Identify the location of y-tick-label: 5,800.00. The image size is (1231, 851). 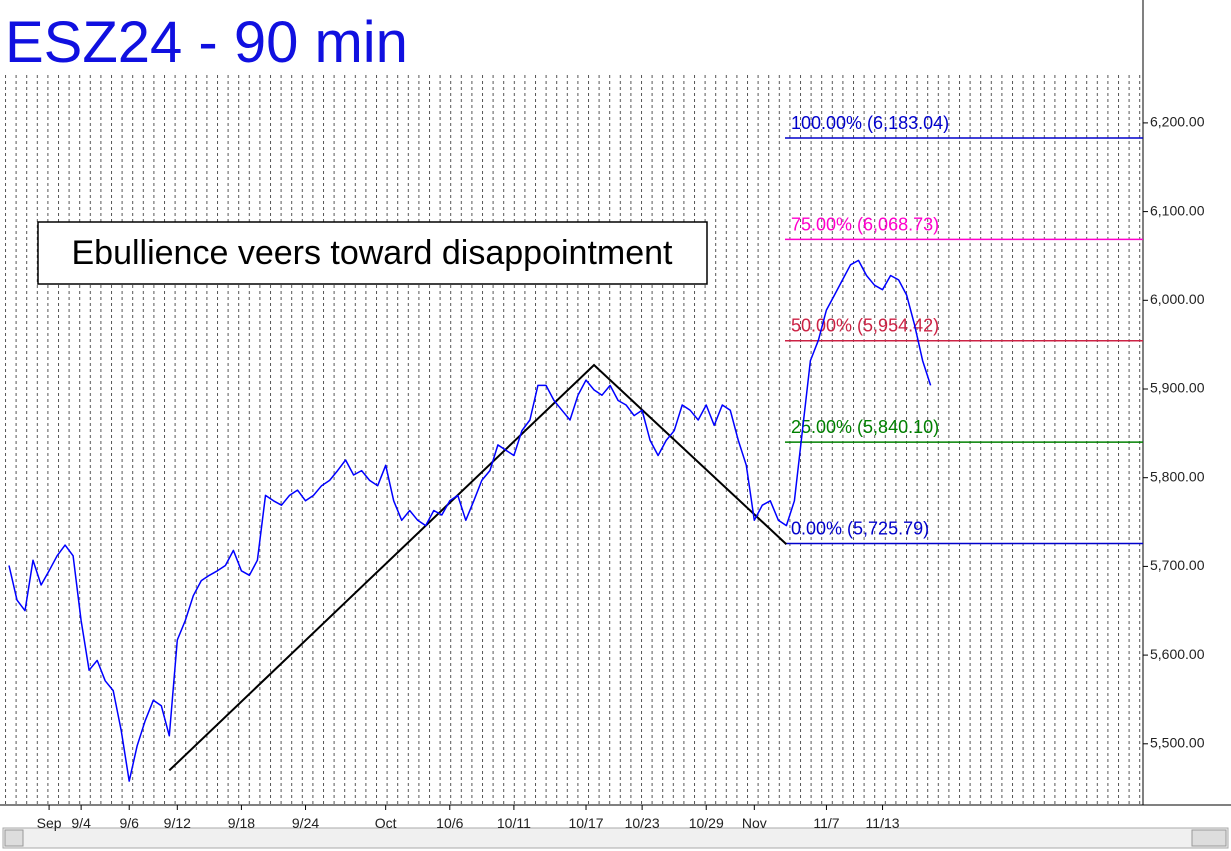
(1177, 476).